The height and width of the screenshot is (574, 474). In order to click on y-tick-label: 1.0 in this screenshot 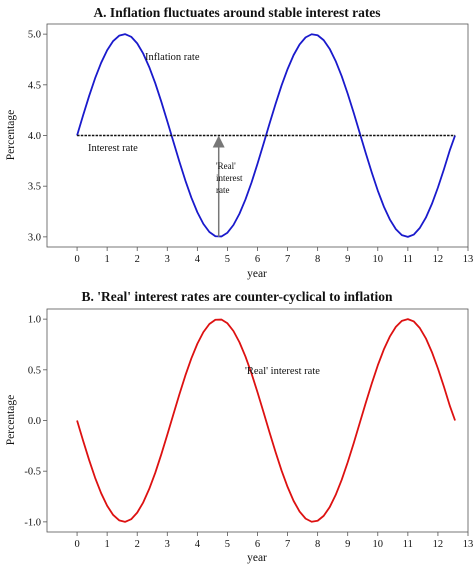, I will do `click(34, 320)`.